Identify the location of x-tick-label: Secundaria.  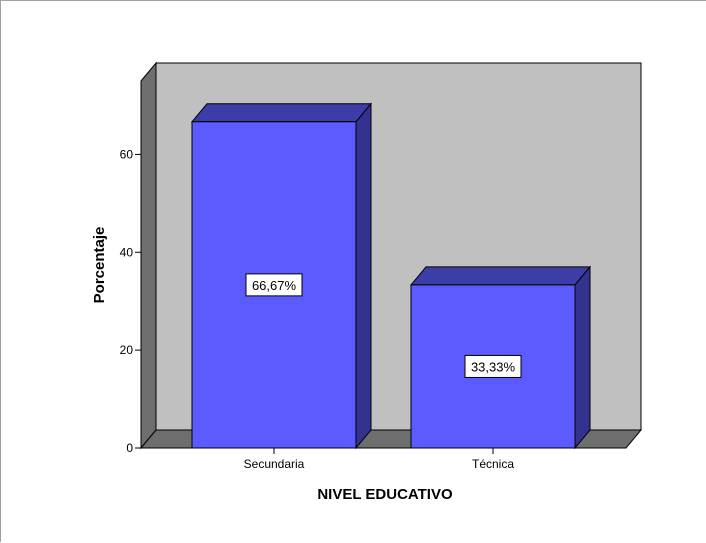
(274, 464).